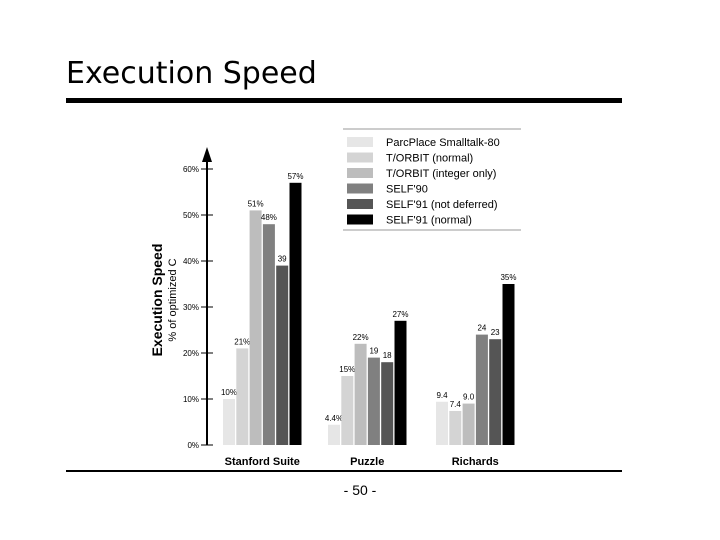 The height and width of the screenshot is (540, 720). I want to click on bar-value-label: 57%, so click(295, 176).